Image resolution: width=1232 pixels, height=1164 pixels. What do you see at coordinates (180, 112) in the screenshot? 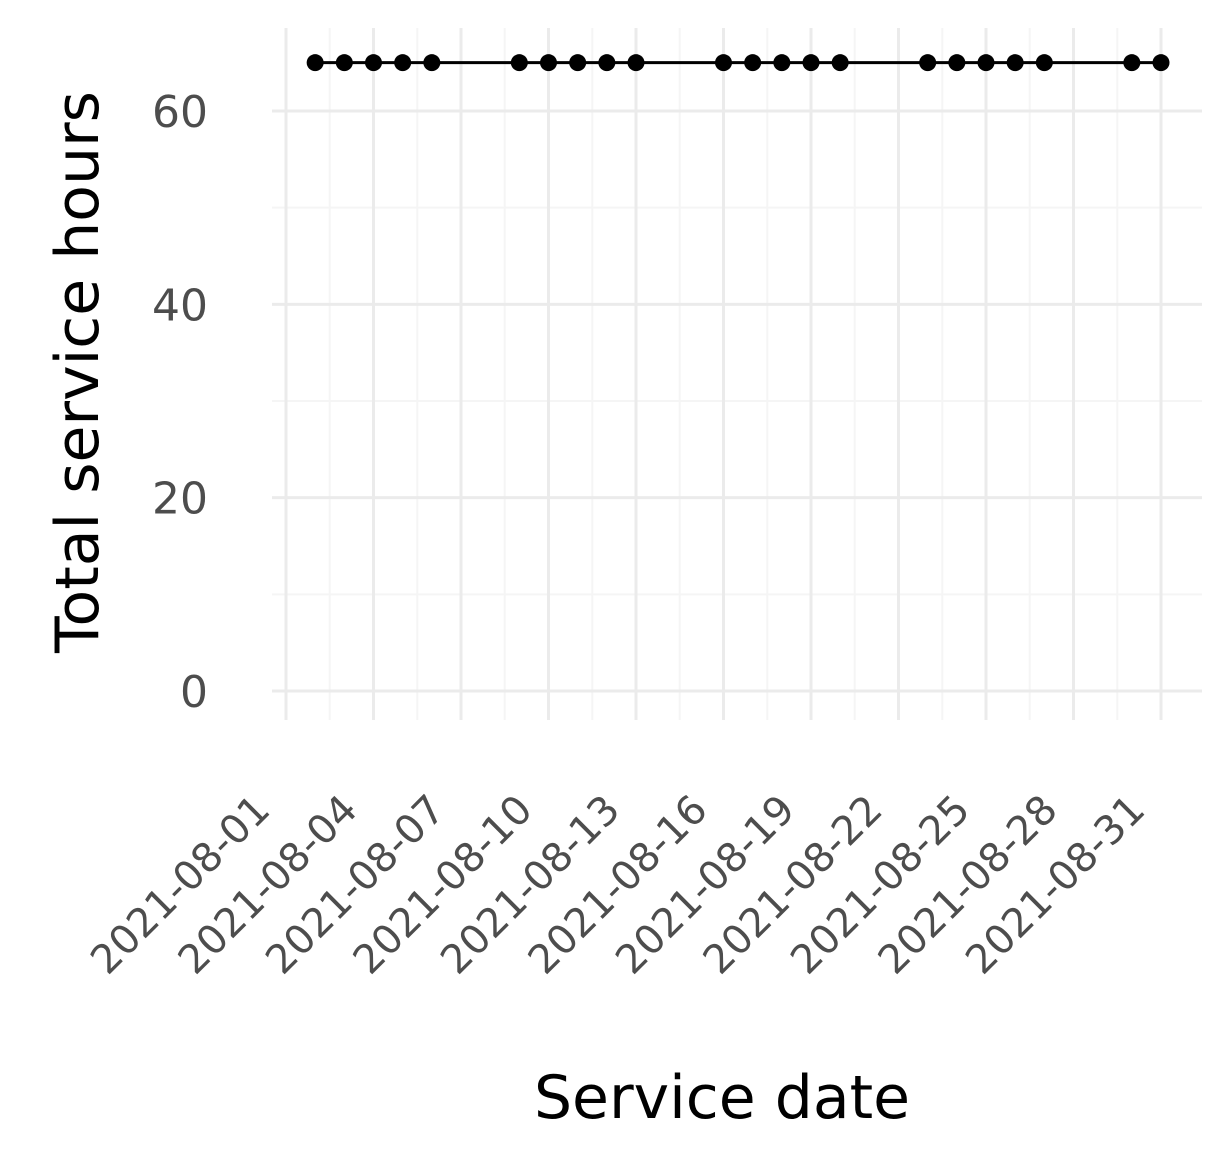
I see `y-tick-label: 60` at bounding box center [180, 112].